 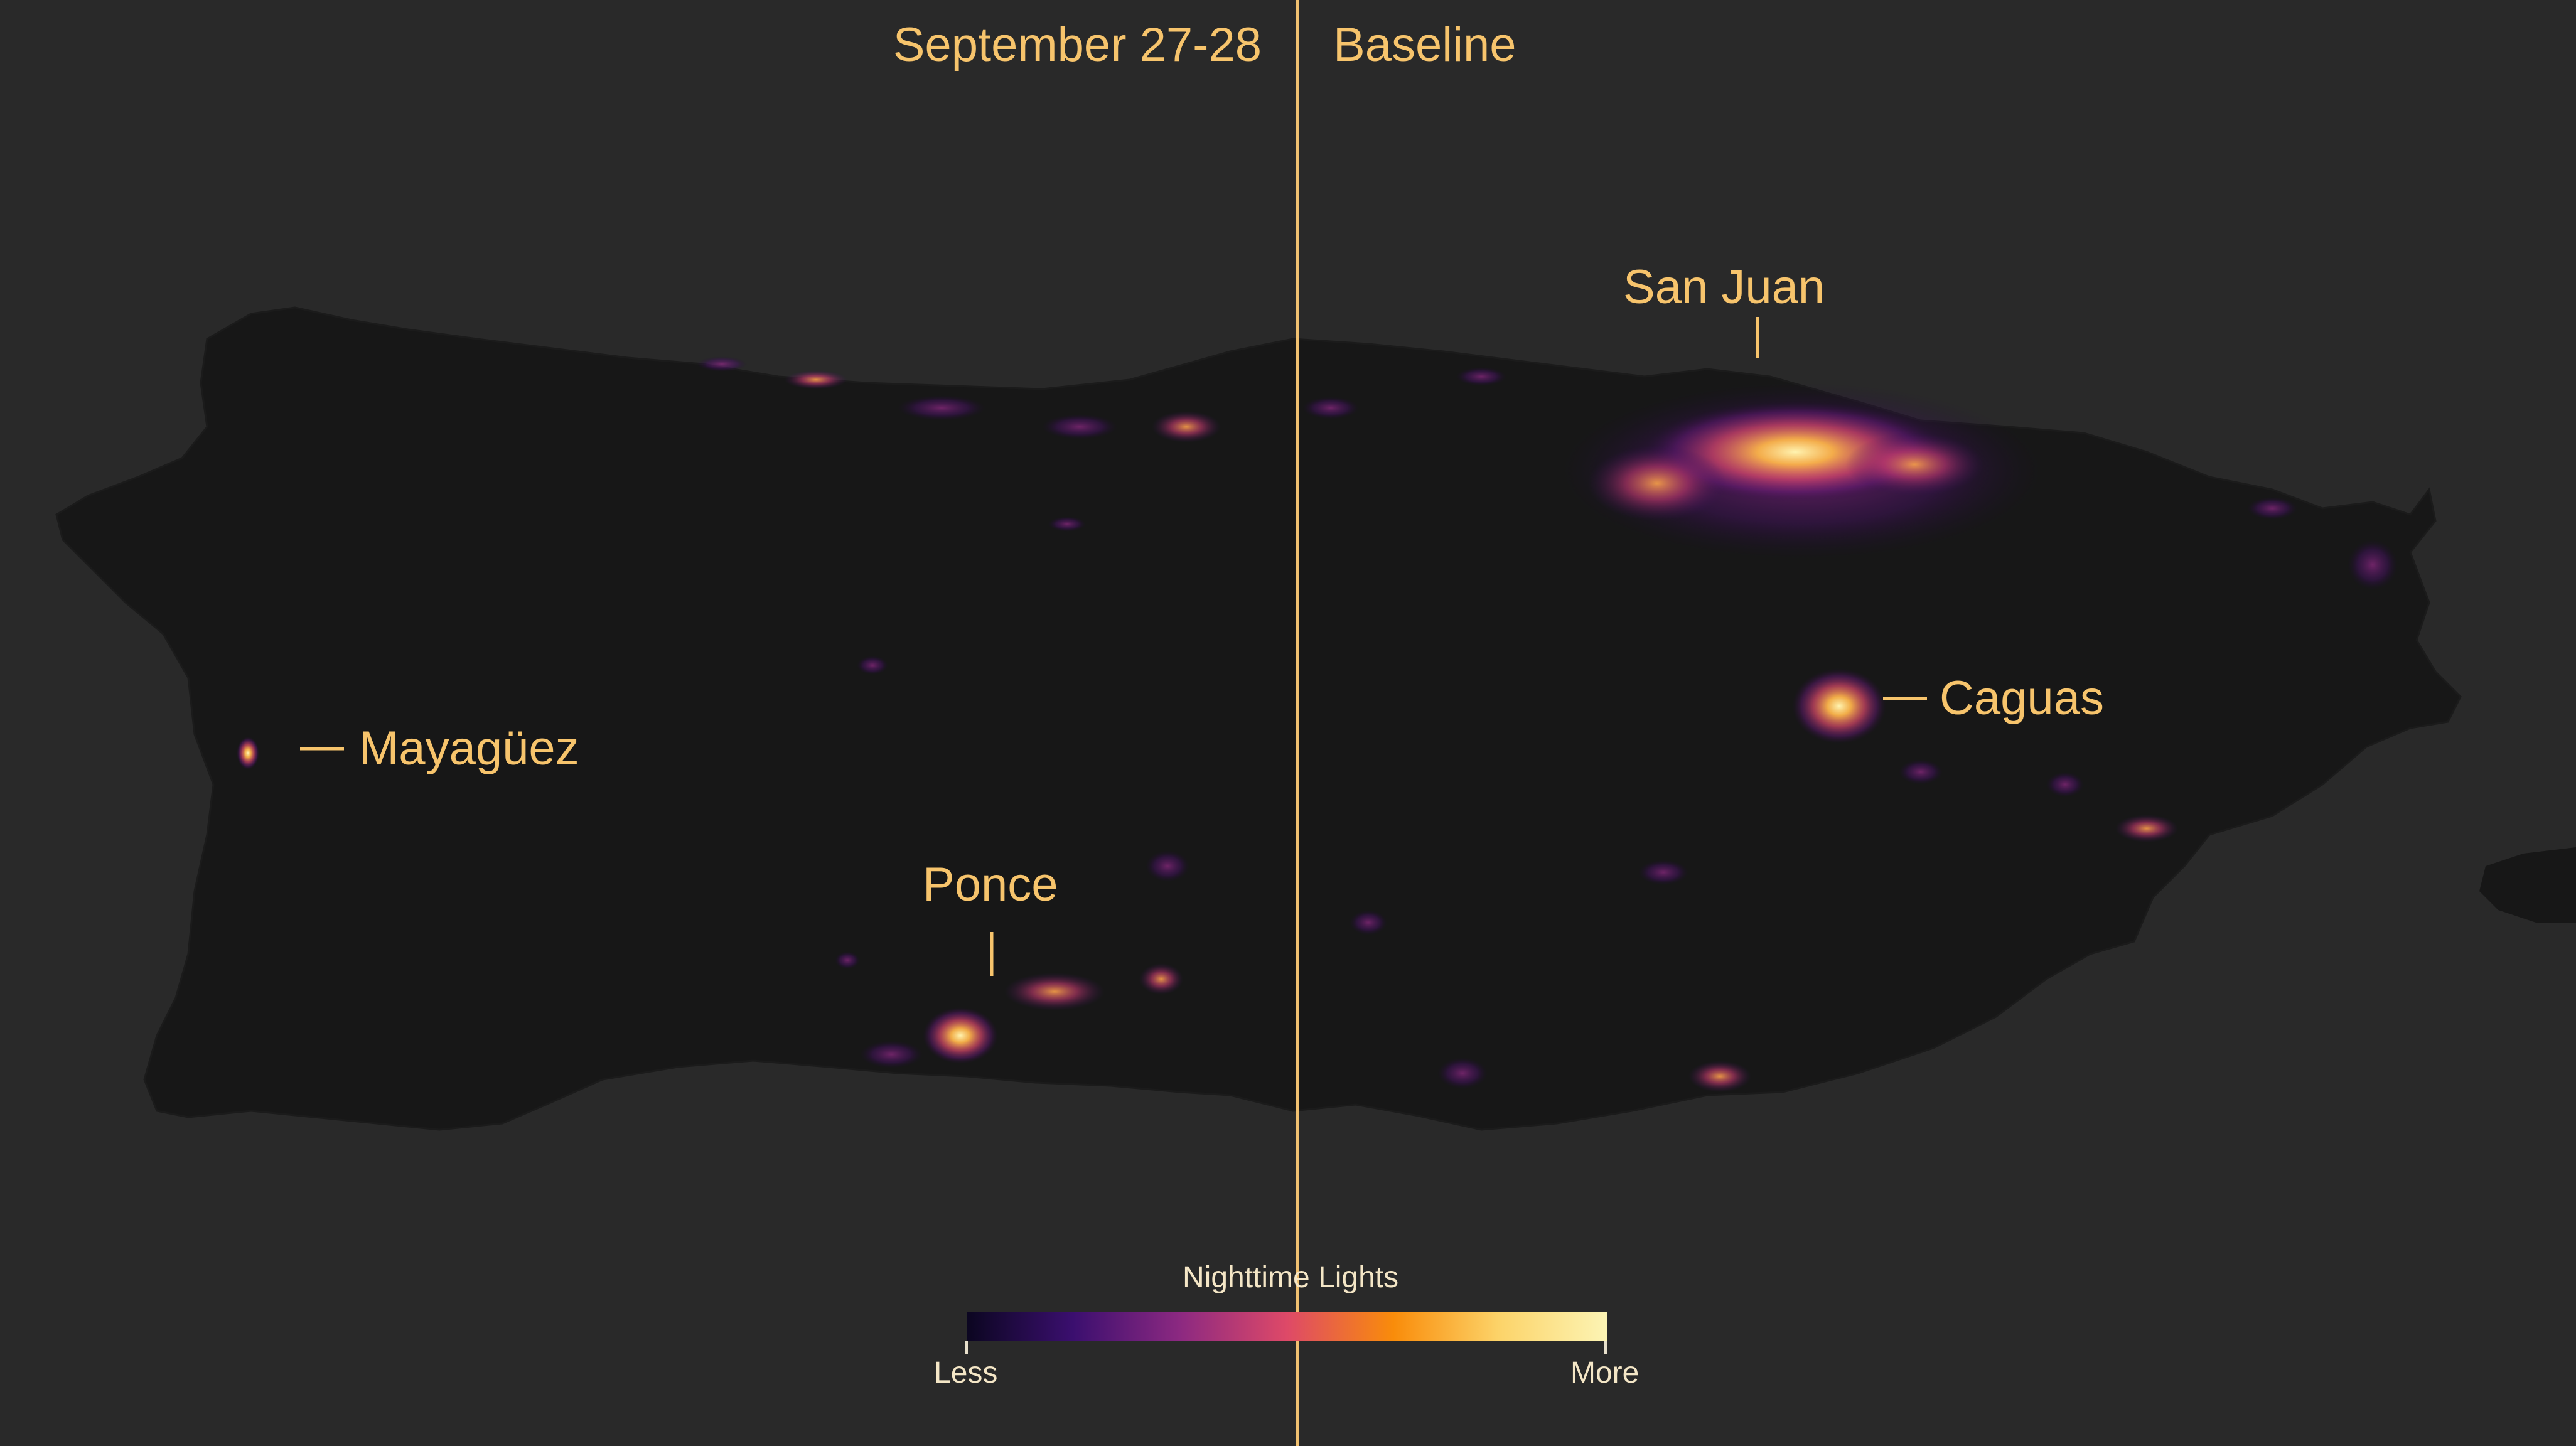 I want to click on caguas-lights, so click(x=1839, y=706).